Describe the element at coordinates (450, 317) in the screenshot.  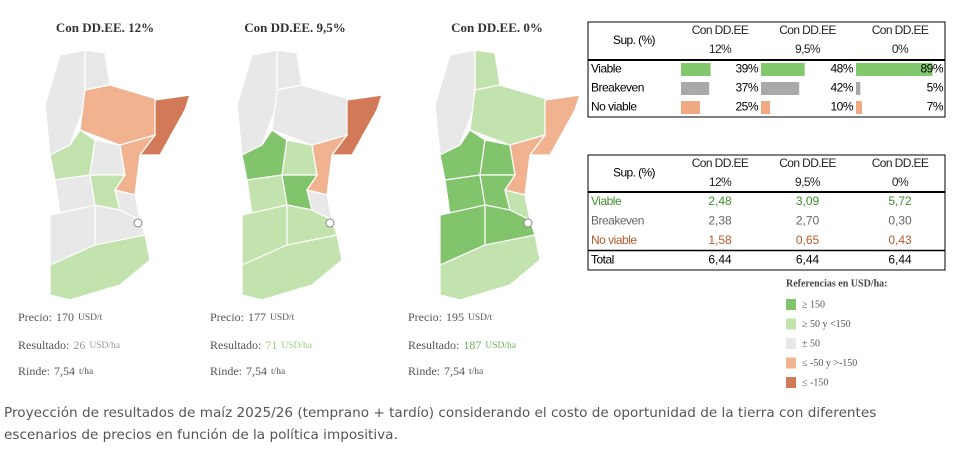
I see `map-info: Precio: 195 USD/t` at that location.